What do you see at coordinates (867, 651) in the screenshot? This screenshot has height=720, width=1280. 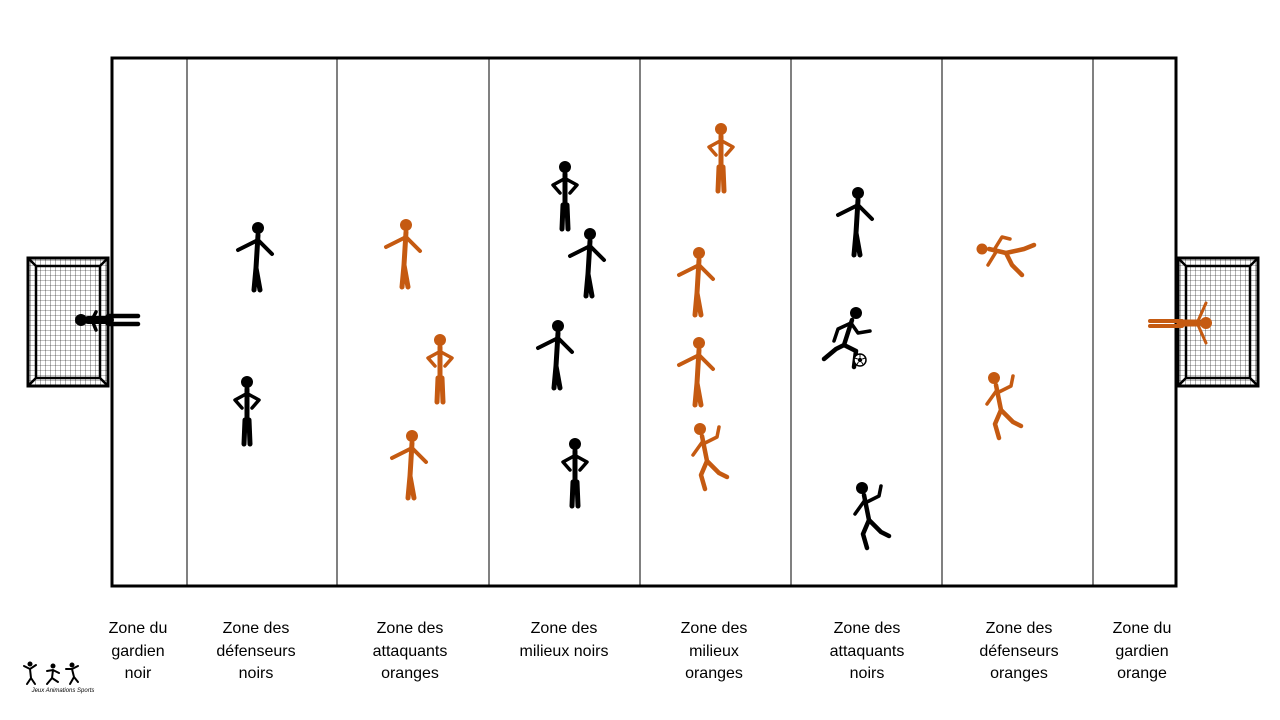 I see `zone-label-black-attackers: Zone des attaquants noirs` at bounding box center [867, 651].